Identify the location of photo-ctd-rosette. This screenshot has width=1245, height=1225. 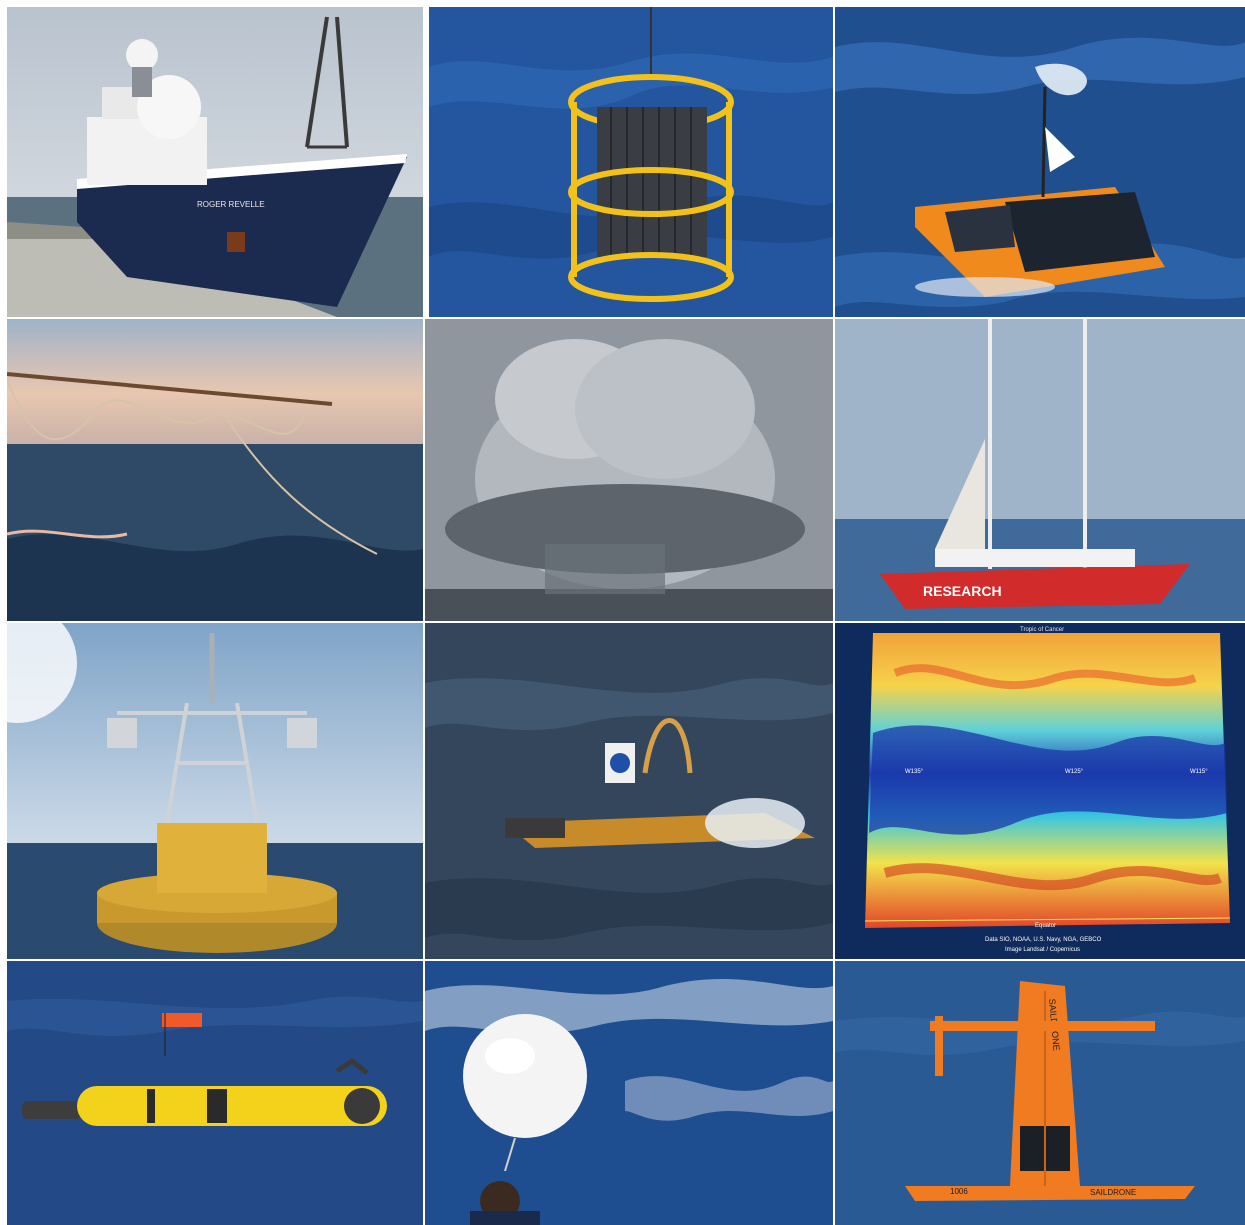
(631, 162).